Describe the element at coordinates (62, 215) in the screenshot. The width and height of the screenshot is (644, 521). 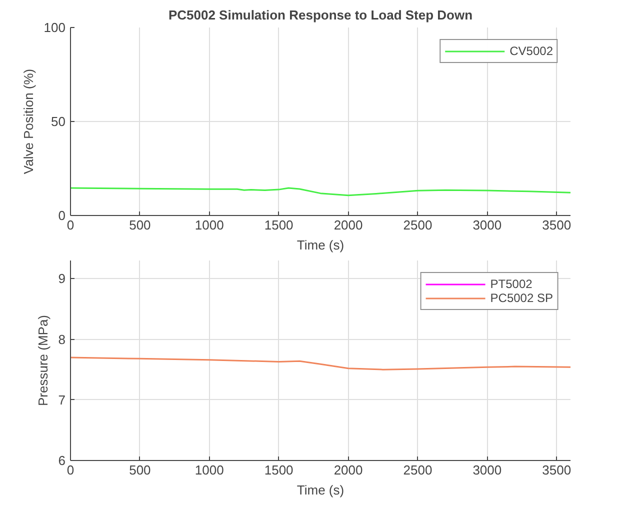
I see `y-tick-label: 0` at that location.